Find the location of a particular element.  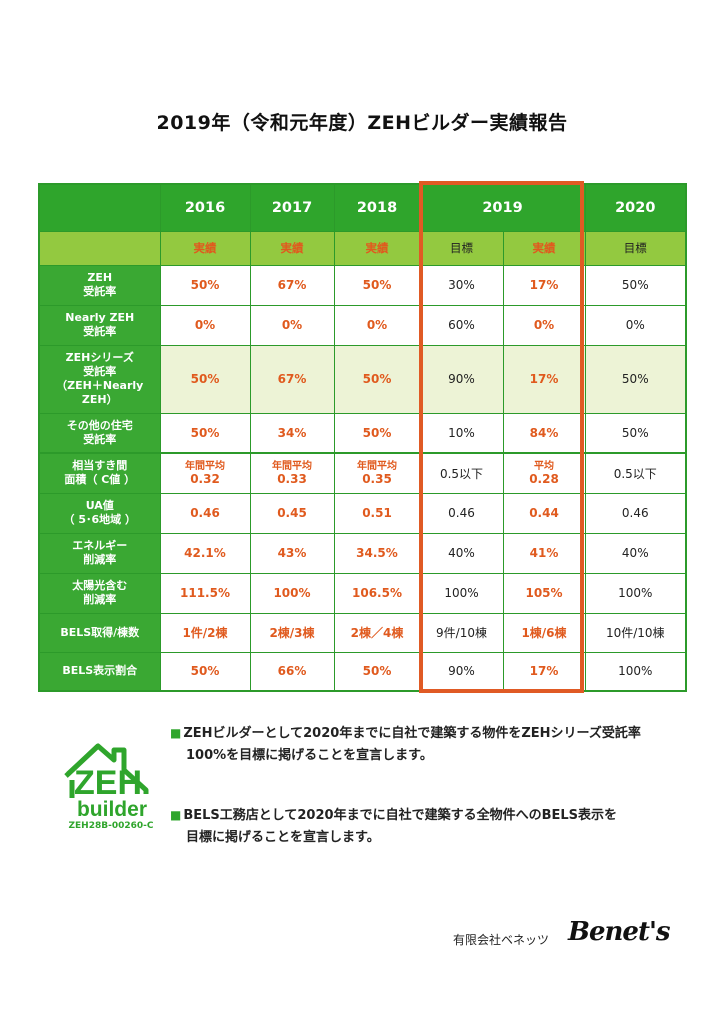

brand-logo: Benet's is located at coordinates (619, 932).